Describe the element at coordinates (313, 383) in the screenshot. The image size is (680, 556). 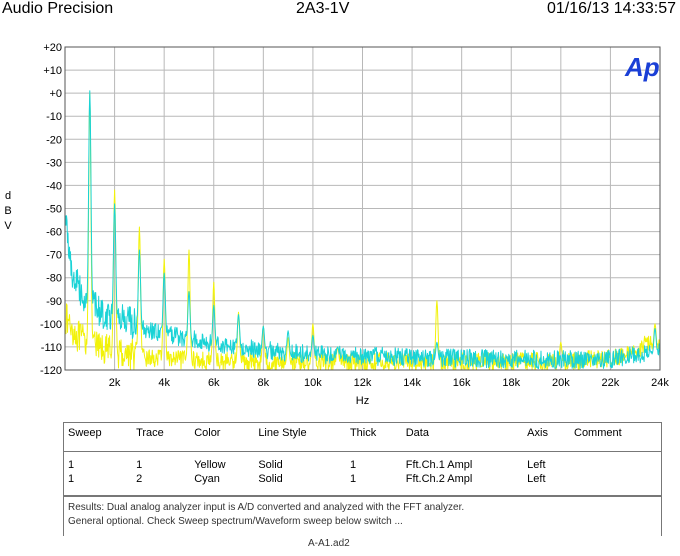
I see `x-tick-label: 10k` at that location.